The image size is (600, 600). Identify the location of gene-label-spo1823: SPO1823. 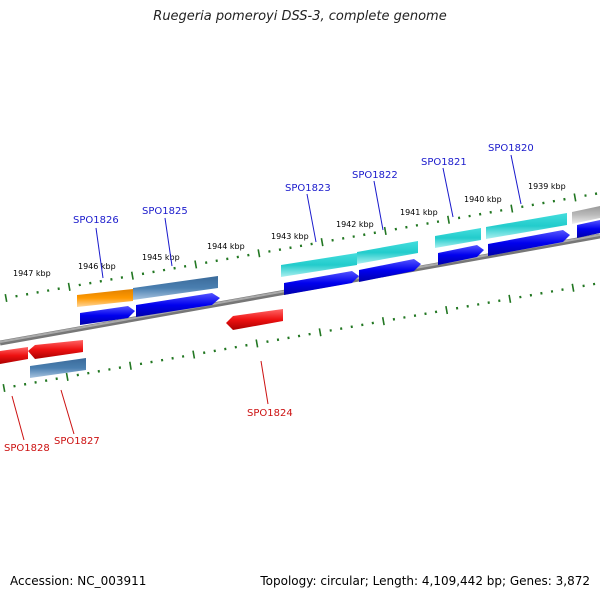
(308, 188).